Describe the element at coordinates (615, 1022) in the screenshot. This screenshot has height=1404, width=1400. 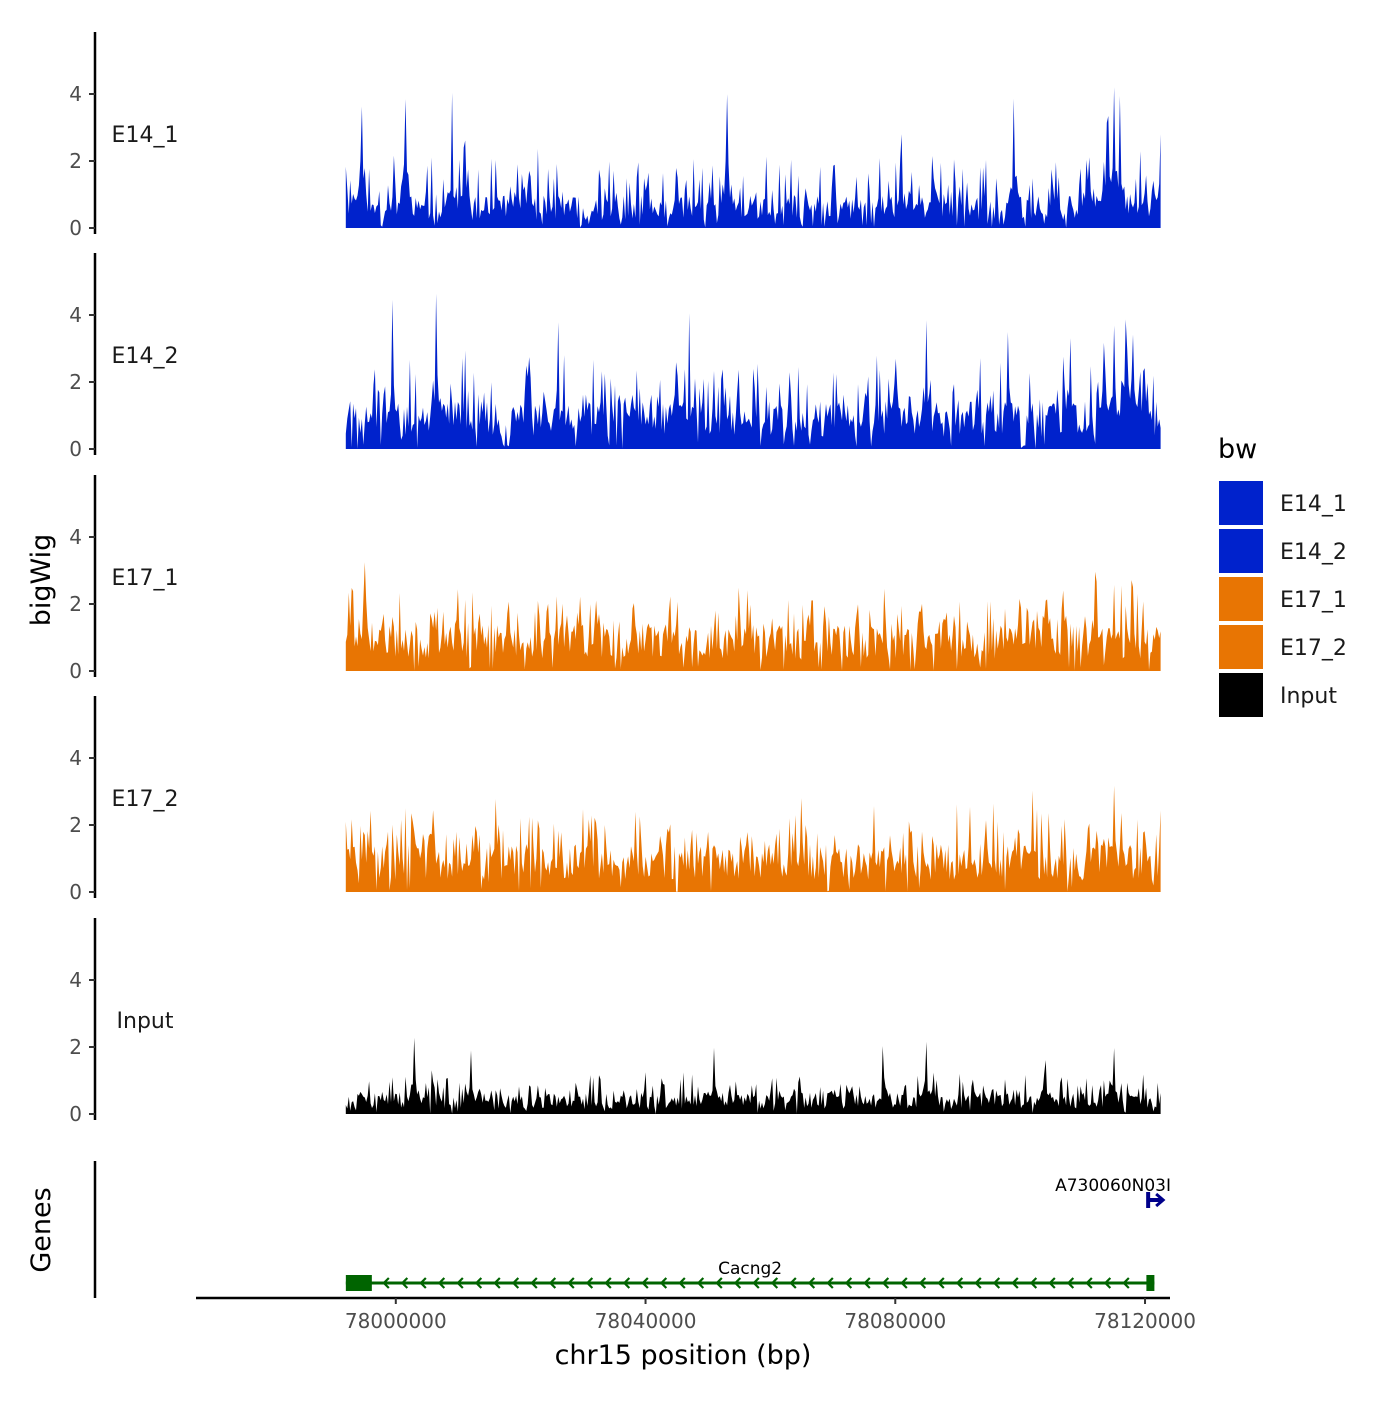
I see `track-Input: 0 2 4 Input` at that location.